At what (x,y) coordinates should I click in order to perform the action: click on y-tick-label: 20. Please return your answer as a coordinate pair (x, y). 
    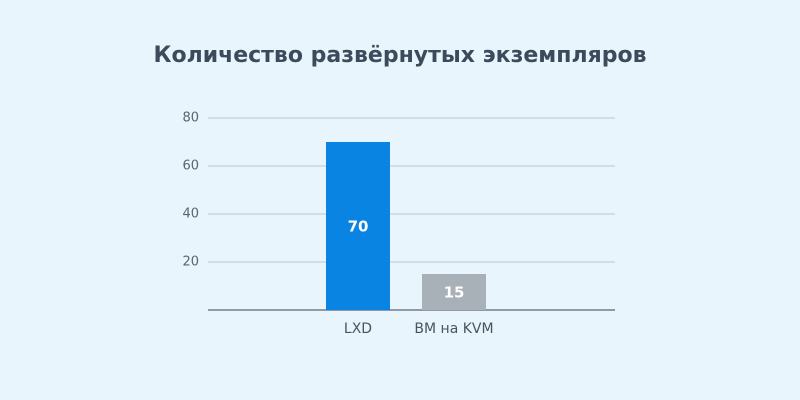
    Looking at the image, I should click on (190, 262).